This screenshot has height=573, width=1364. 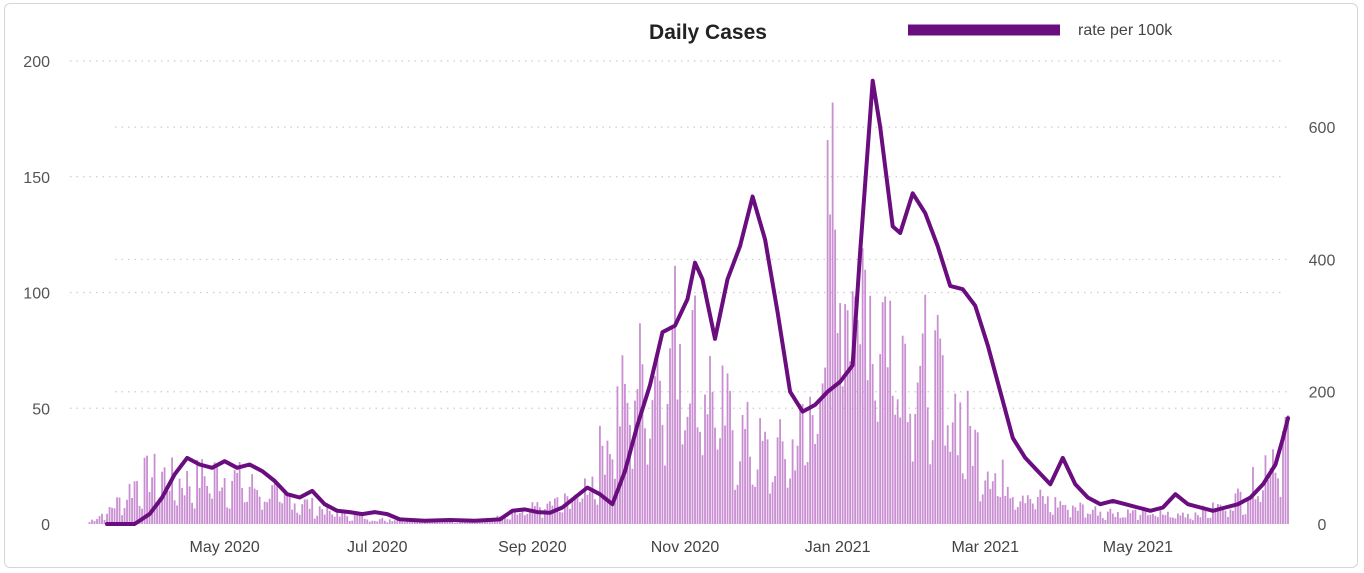 What do you see at coordinates (1322, 525) in the screenshot?
I see `y-right-tick-label: 0` at bounding box center [1322, 525].